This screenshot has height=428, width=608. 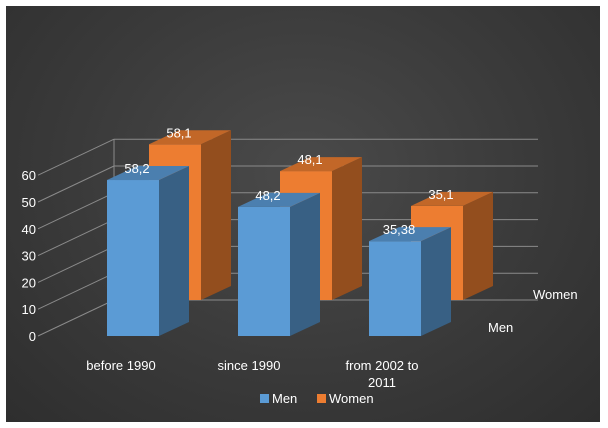 I want to click on y-tick-label: 10, so click(x=29, y=309).